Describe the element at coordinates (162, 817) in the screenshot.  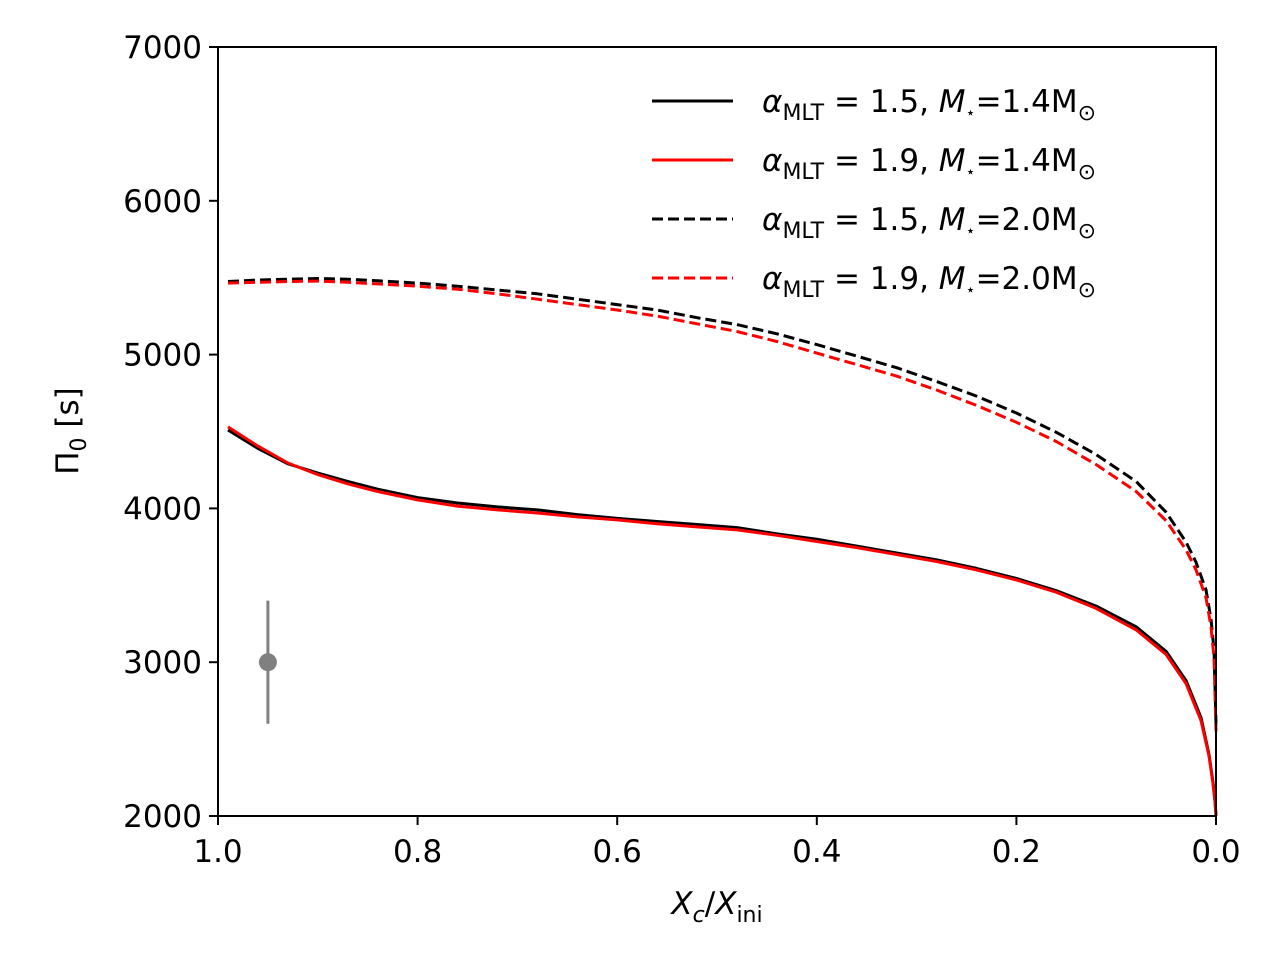
I see `y-tick-label: 2000` at that location.